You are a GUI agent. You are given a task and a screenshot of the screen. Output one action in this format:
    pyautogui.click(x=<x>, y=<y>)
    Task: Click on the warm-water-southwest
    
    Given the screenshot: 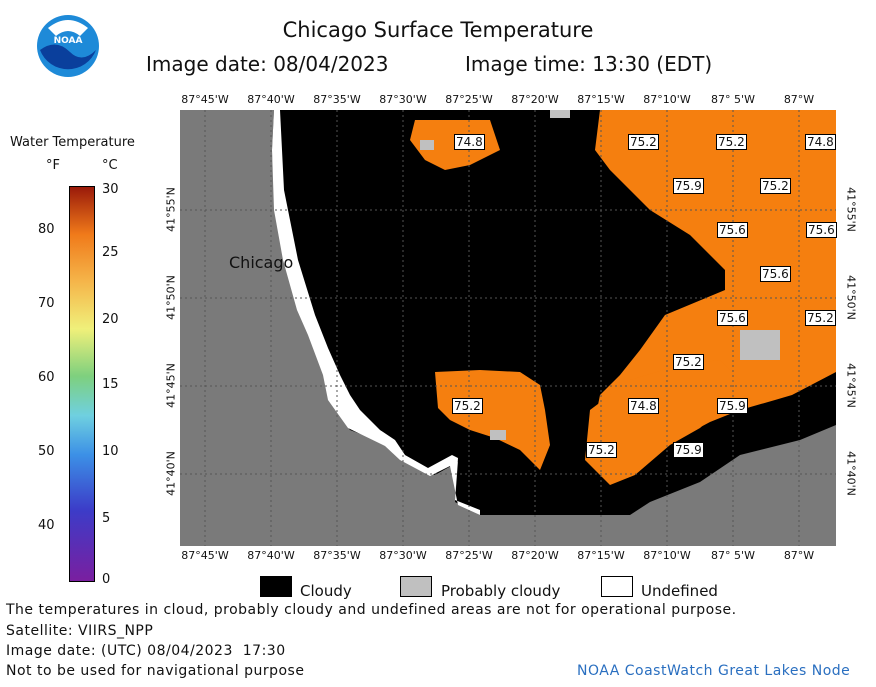 What is the action you would take?
    pyautogui.click(x=492, y=420)
    